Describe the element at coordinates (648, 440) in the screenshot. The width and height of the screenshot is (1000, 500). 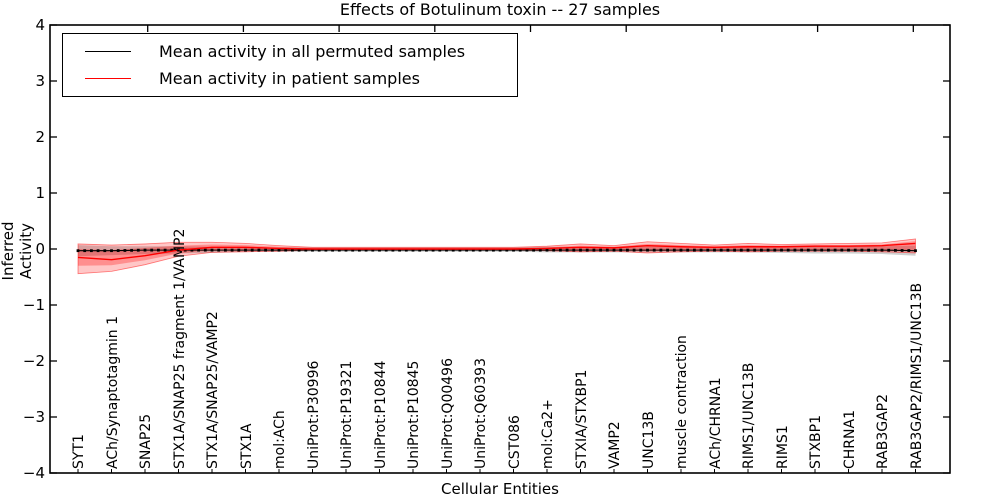
I see `x-tick-label: UNC13B` at that location.